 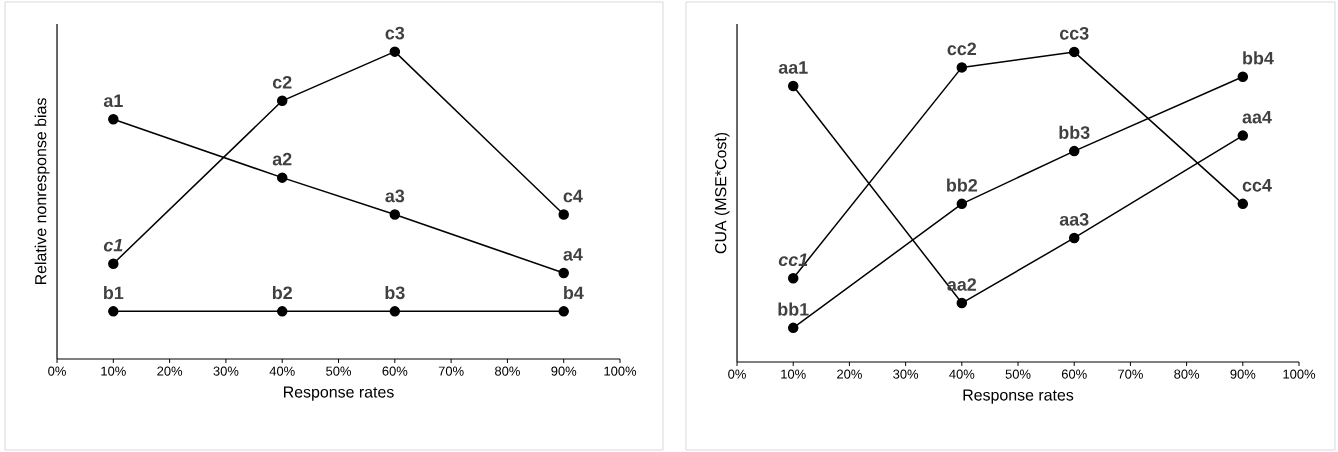 What do you see at coordinates (962, 284) in the screenshot?
I see `annotation: aa2` at bounding box center [962, 284].